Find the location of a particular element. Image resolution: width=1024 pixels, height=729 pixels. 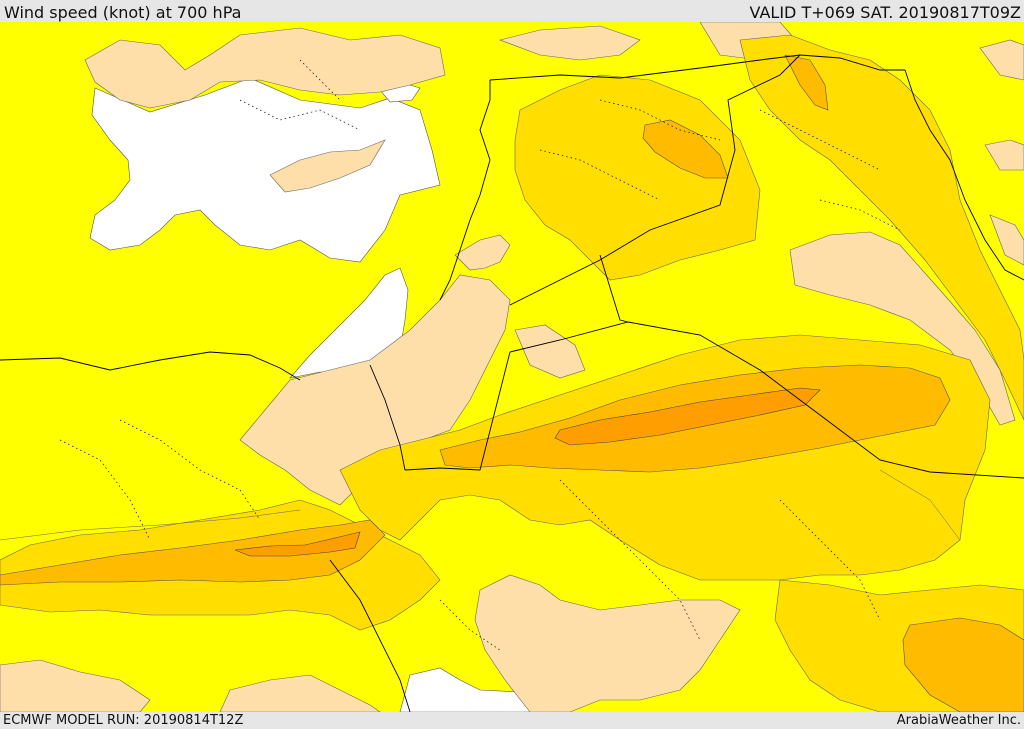

light-area-jordan is located at coordinates (550, 351).